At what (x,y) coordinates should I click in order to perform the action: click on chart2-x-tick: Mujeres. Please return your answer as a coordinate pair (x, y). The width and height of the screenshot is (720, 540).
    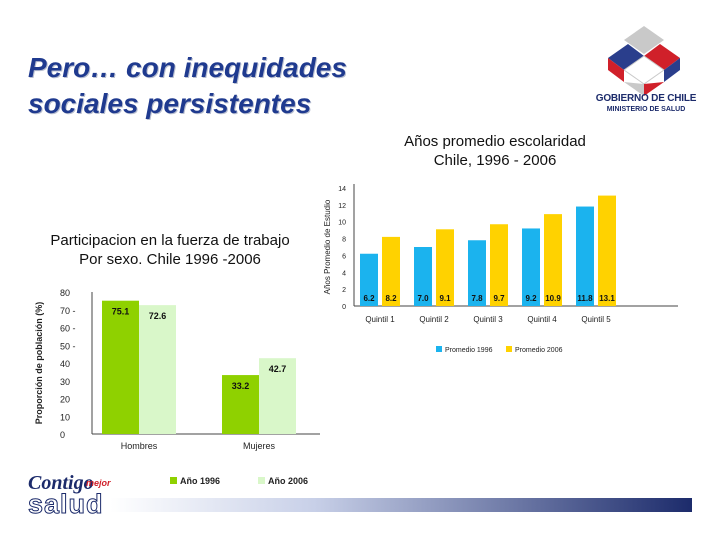
    Looking at the image, I should click on (259, 446).